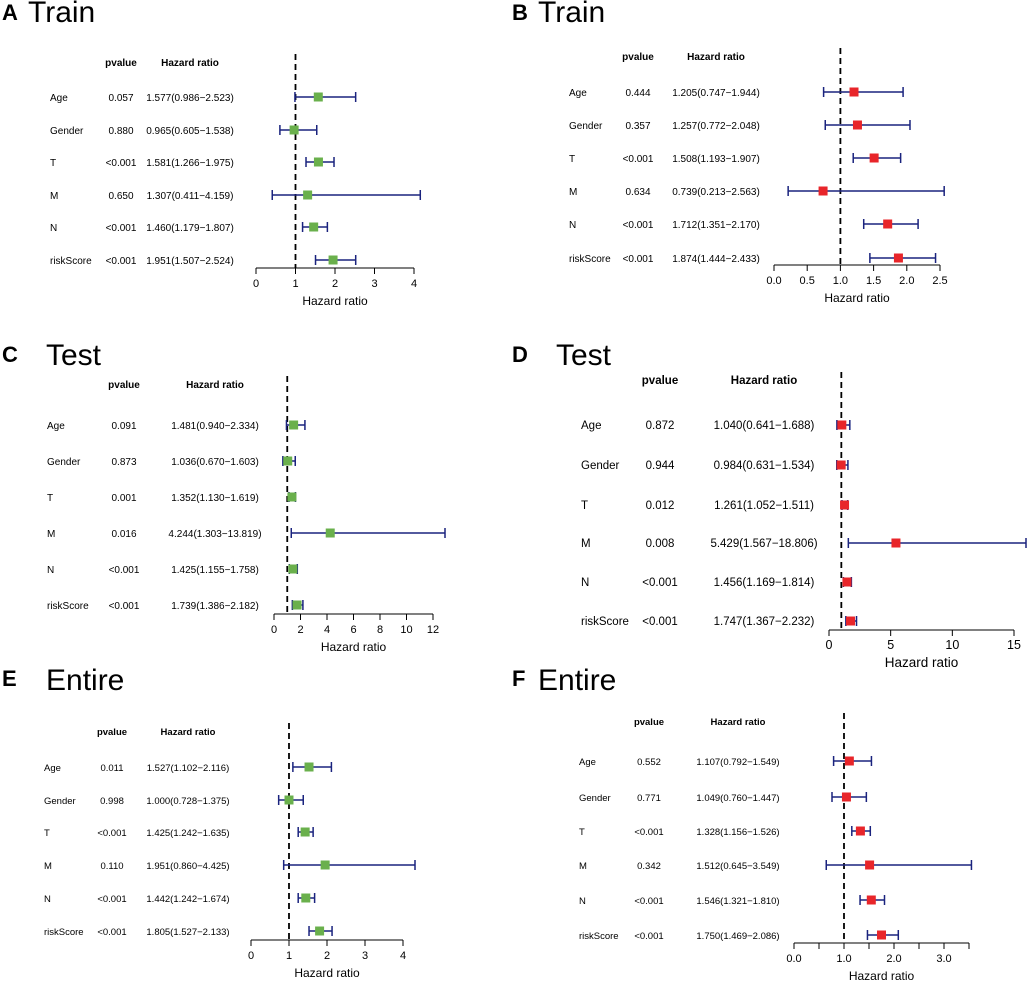 This screenshot has width=1029, height=983. Describe the element at coordinates (737, 901) in the screenshot. I see `row-hazard-ratio: 1.546(1.321−1.810)` at that location.